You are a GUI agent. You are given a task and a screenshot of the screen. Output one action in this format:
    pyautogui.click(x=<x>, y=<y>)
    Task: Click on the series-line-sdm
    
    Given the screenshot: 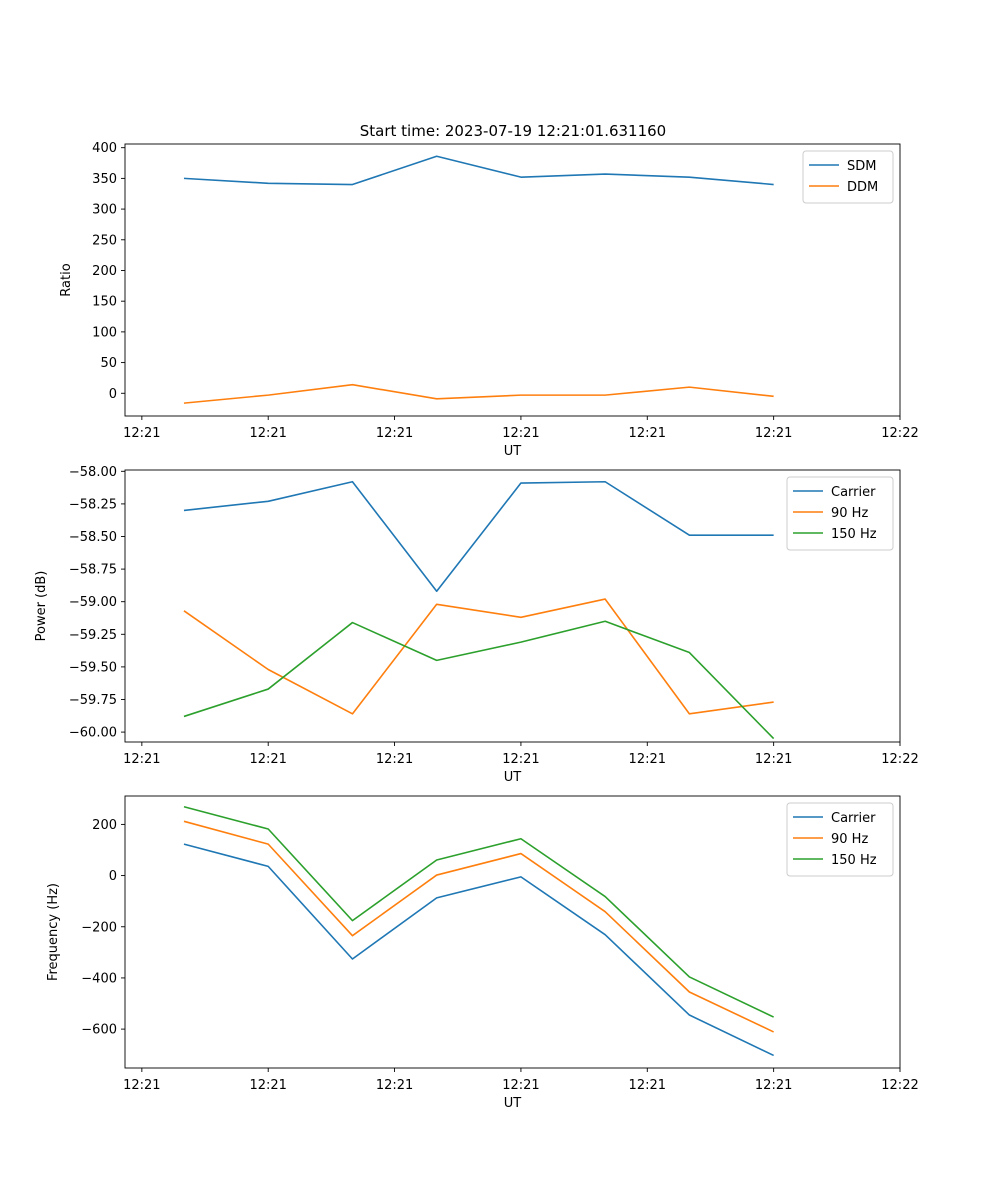 What is the action you would take?
    pyautogui.click(x=478, y=170)
    